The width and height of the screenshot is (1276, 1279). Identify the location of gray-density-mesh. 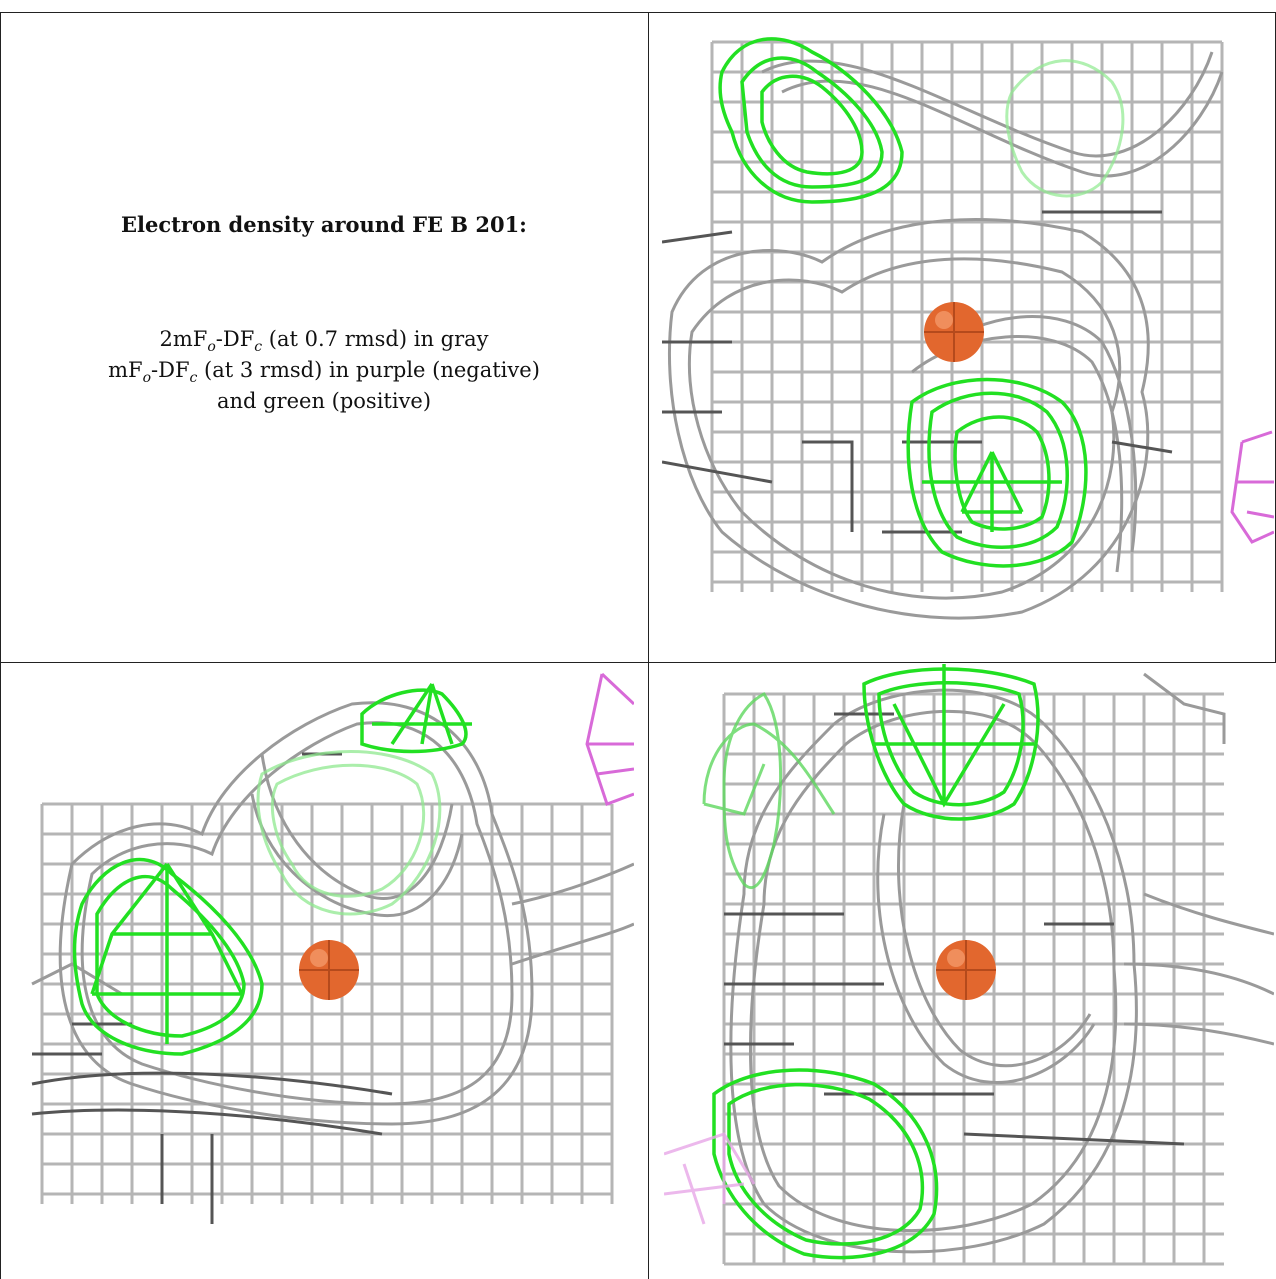
(327, 1003).